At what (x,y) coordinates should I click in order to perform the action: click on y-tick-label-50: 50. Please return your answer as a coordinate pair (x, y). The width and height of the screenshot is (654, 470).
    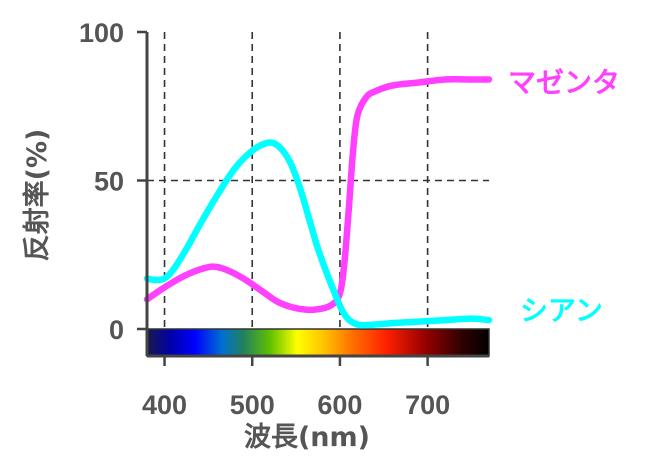
    Looking at the image, I should click on (109, 182).